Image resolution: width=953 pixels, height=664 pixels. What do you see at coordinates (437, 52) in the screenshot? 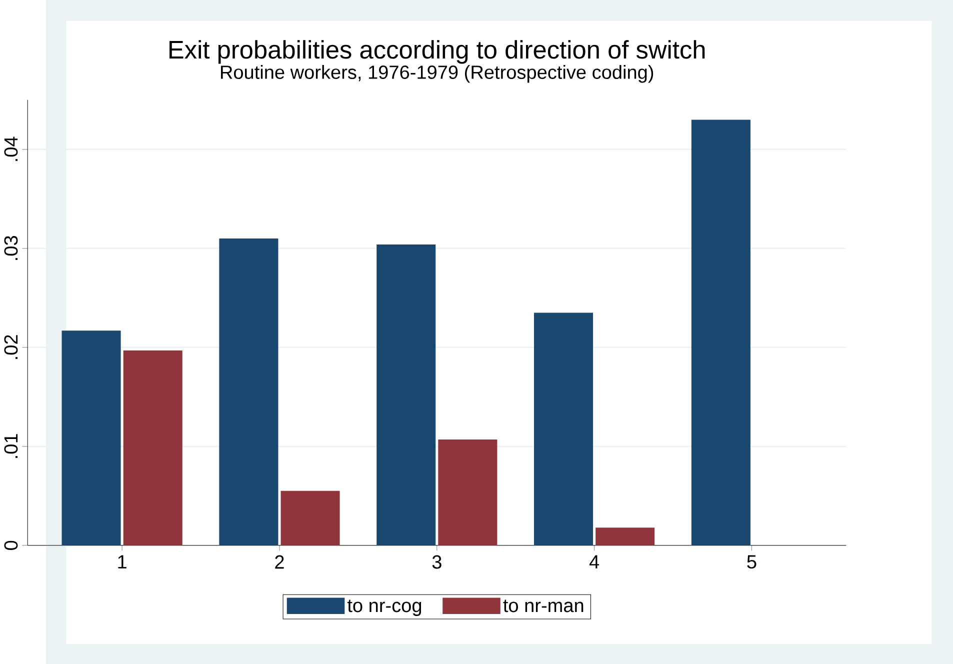
I see `chart-title: Exit probabilities according to direction of switch` at bounding box center [437, 52].